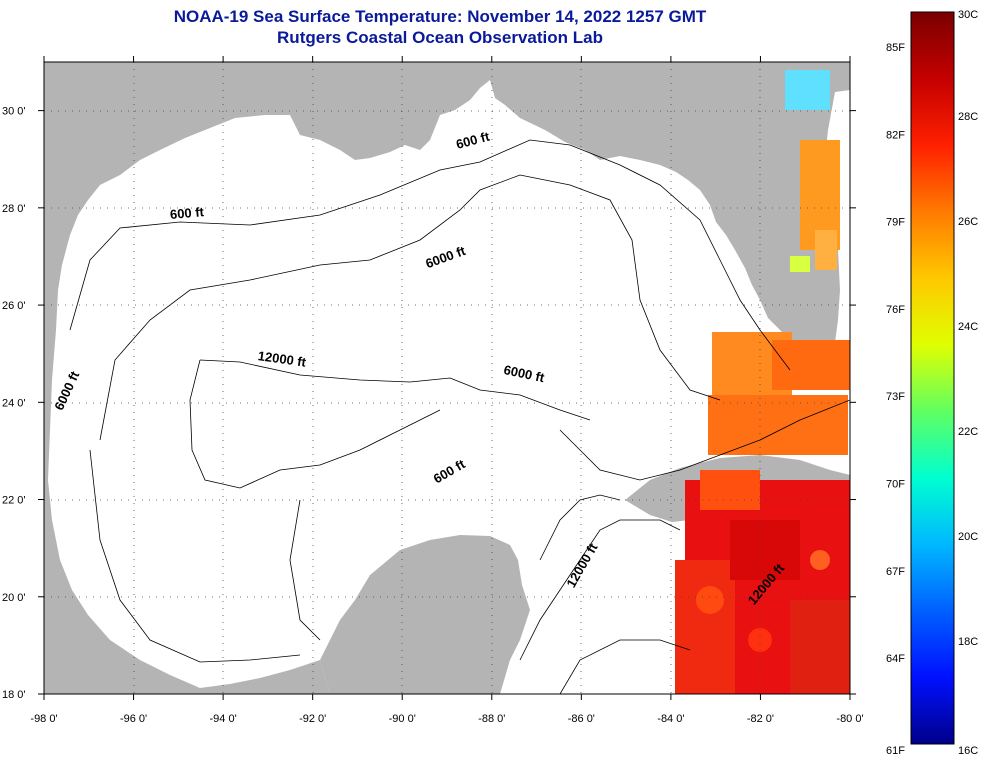 The width and height of the screenshot is (992, 761). I want to click on colorbar-c-label: 30C, so click(968, 15).